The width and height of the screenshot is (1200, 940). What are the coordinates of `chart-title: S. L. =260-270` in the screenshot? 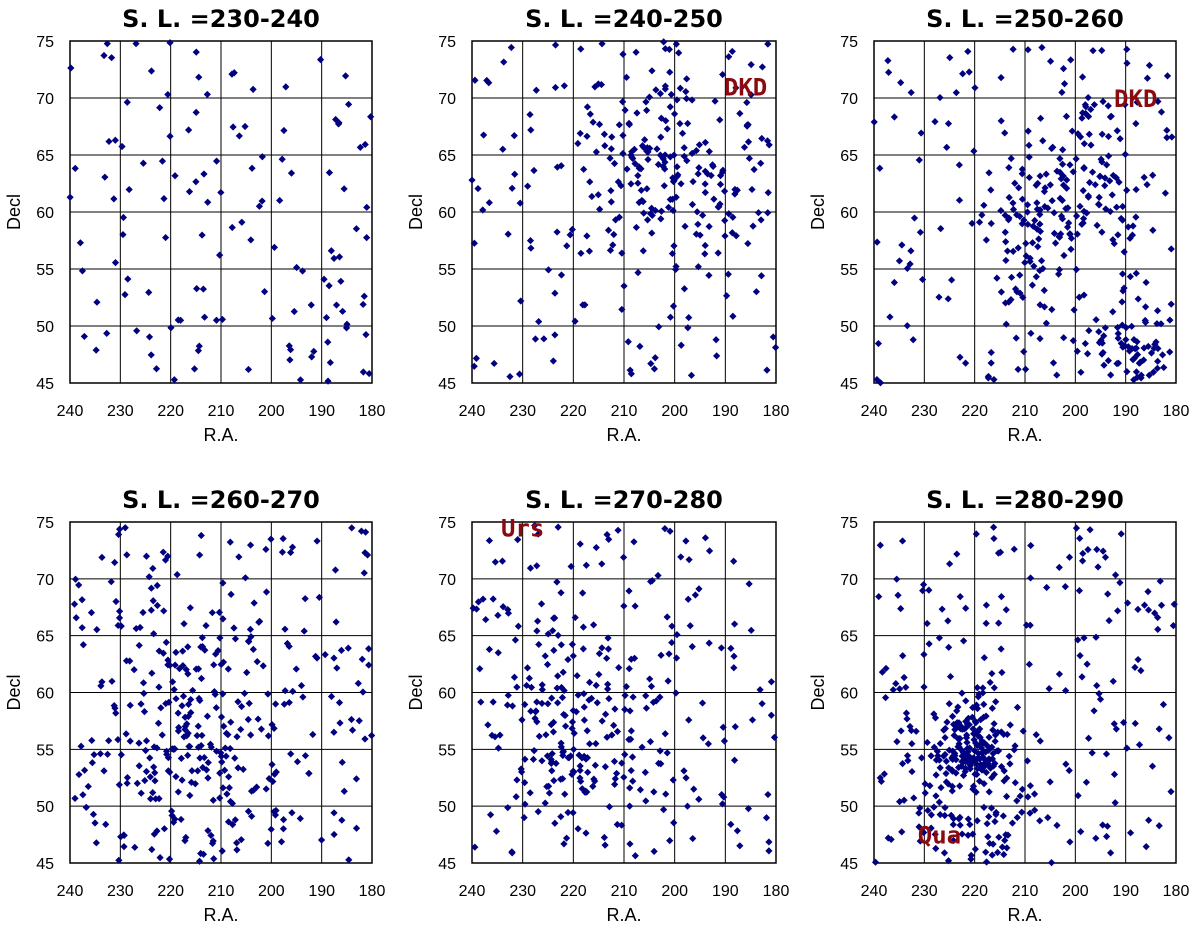 It's located at (221, 500).